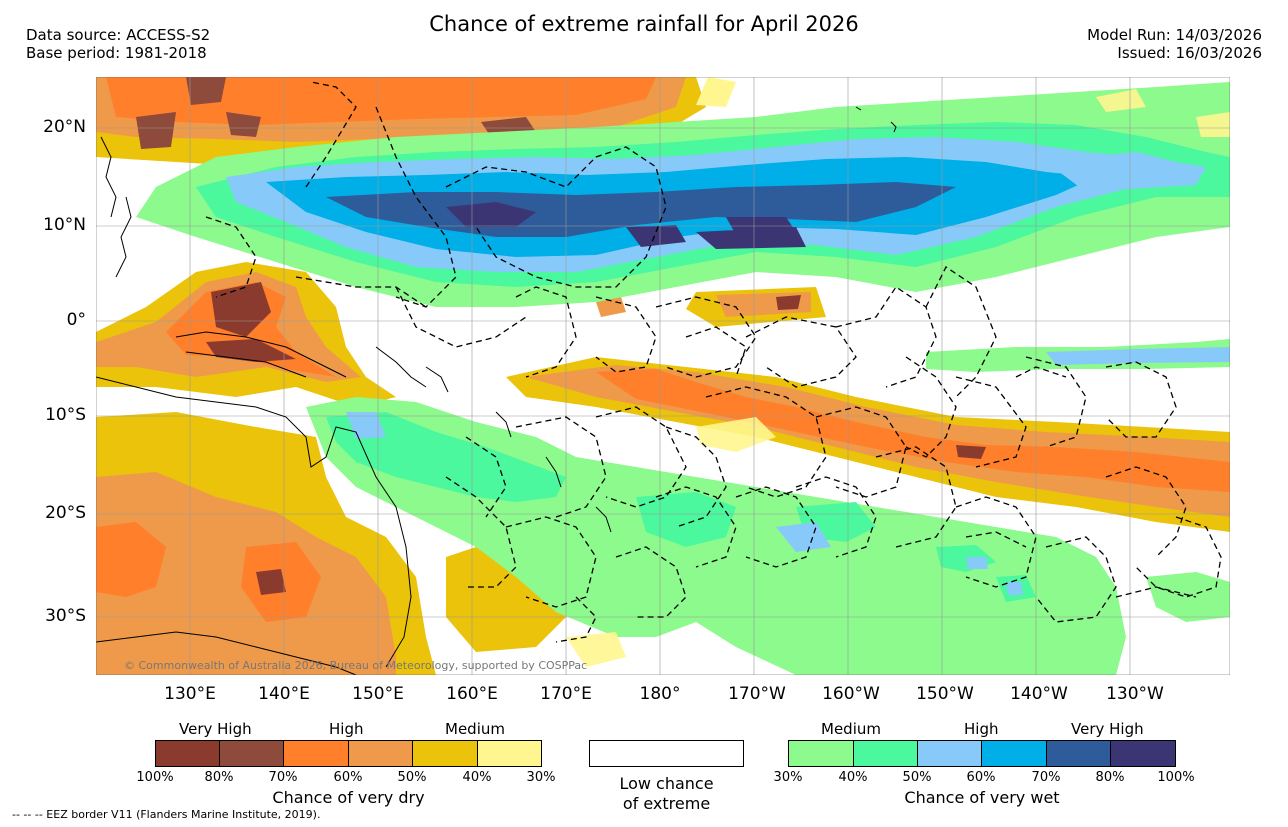 Image resolution: width=1288 pixels, height=827 pixels. What do you see at coordinates (853, 777) in the screenshot?
I see `wet-tick: 40%` at bounding box center [853, 777].